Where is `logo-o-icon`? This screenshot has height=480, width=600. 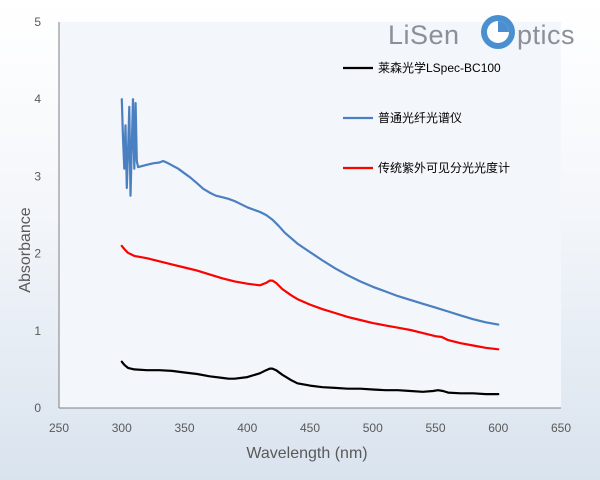
logo-o-icon is located at coordinates (498, 32).